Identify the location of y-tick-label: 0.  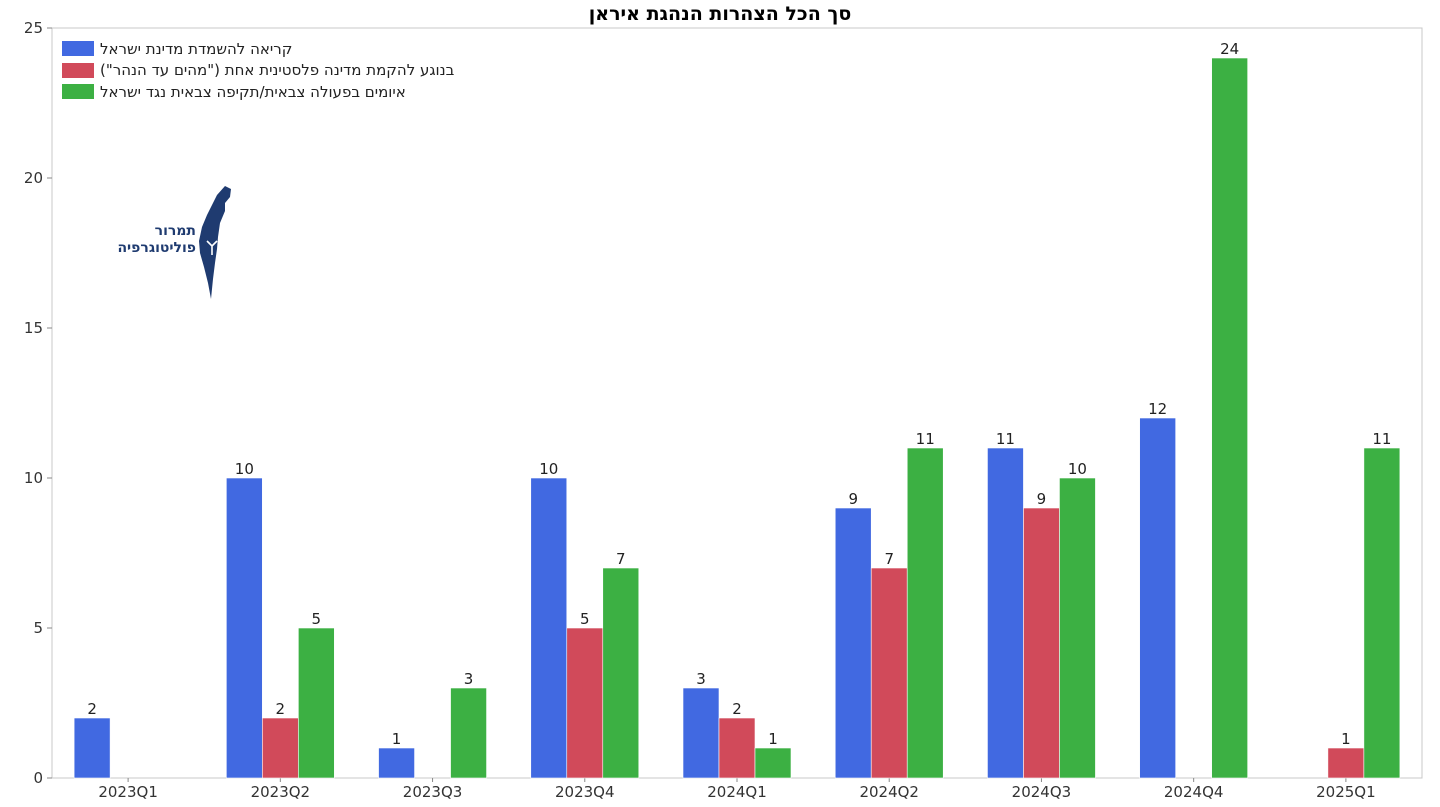
(38, 778).